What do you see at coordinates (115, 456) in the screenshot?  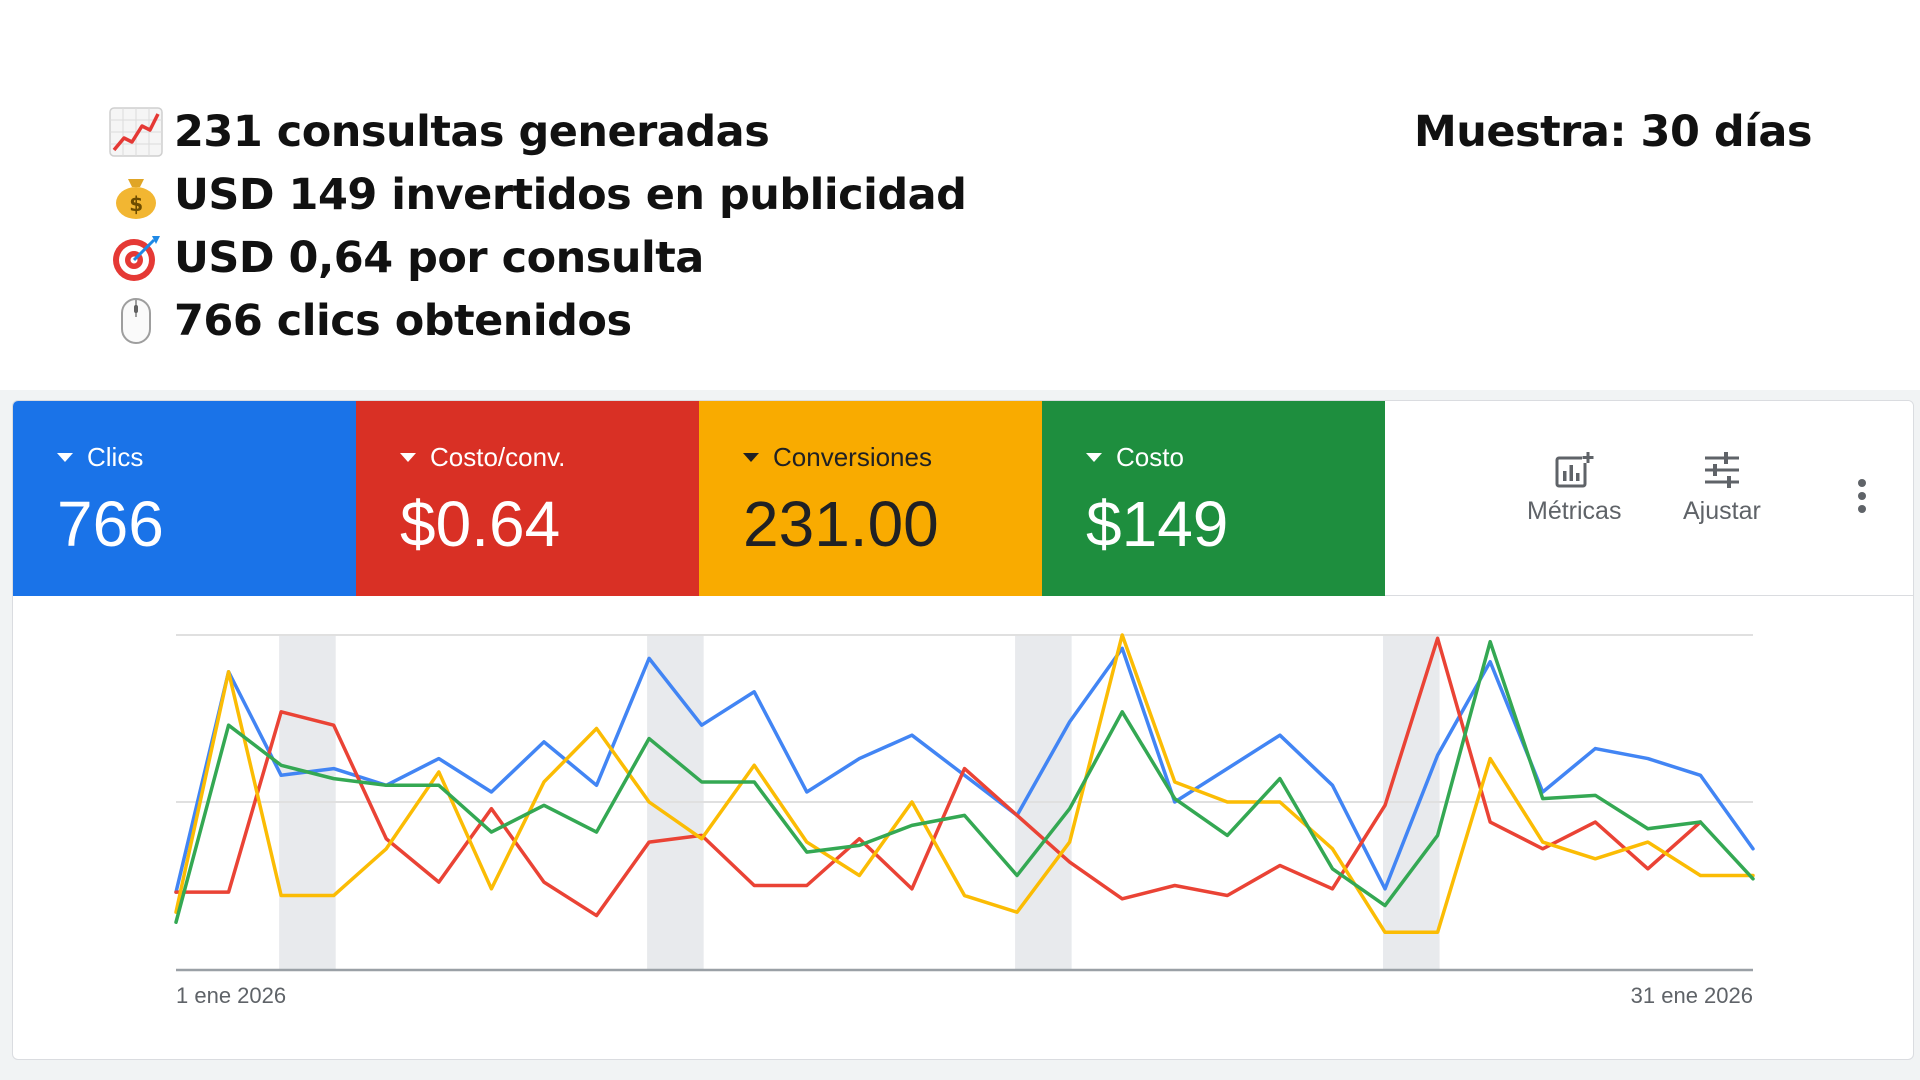 I see `metric-label: Clics` at bounding box center [115, 456].